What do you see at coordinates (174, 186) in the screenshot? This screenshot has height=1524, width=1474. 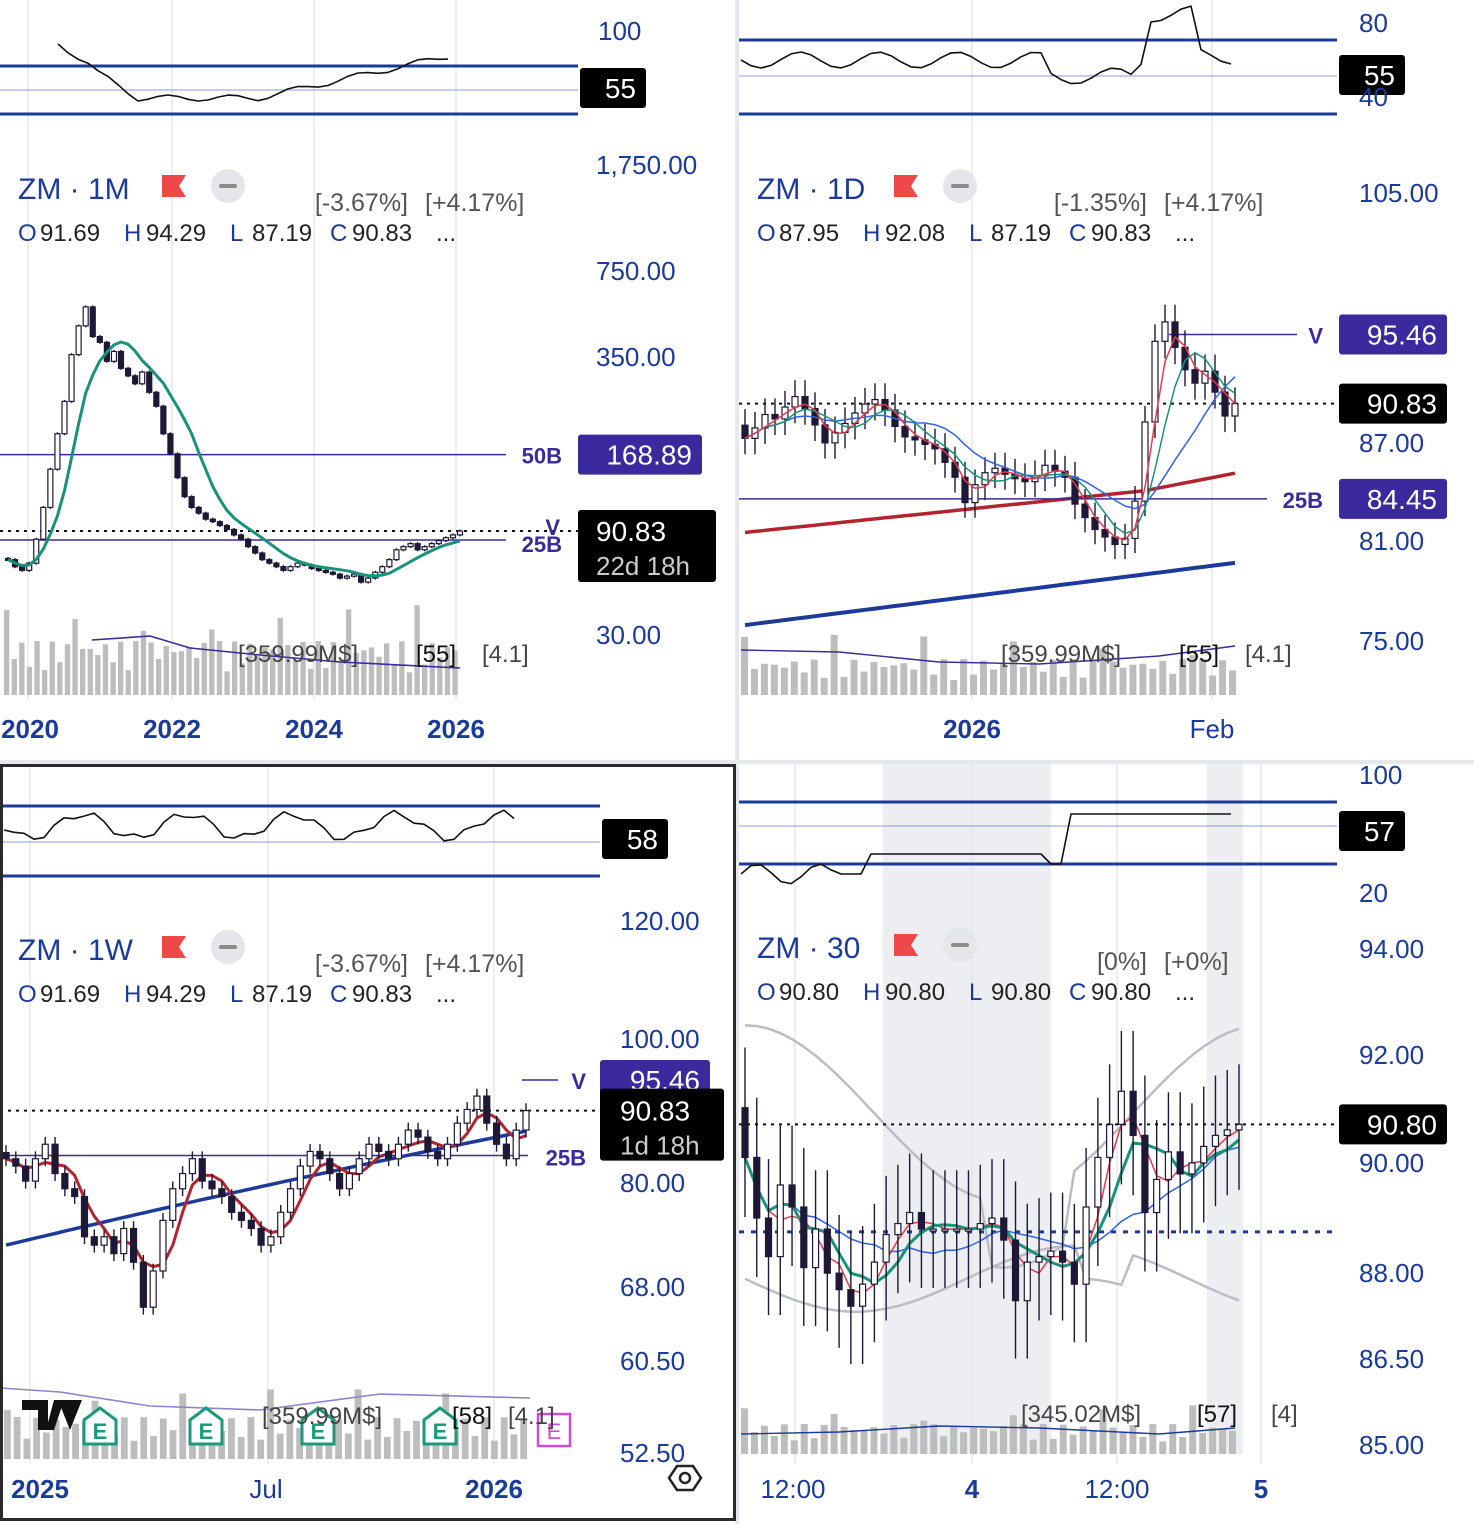 I see `flag-icon` at bounding box center [174, 186].